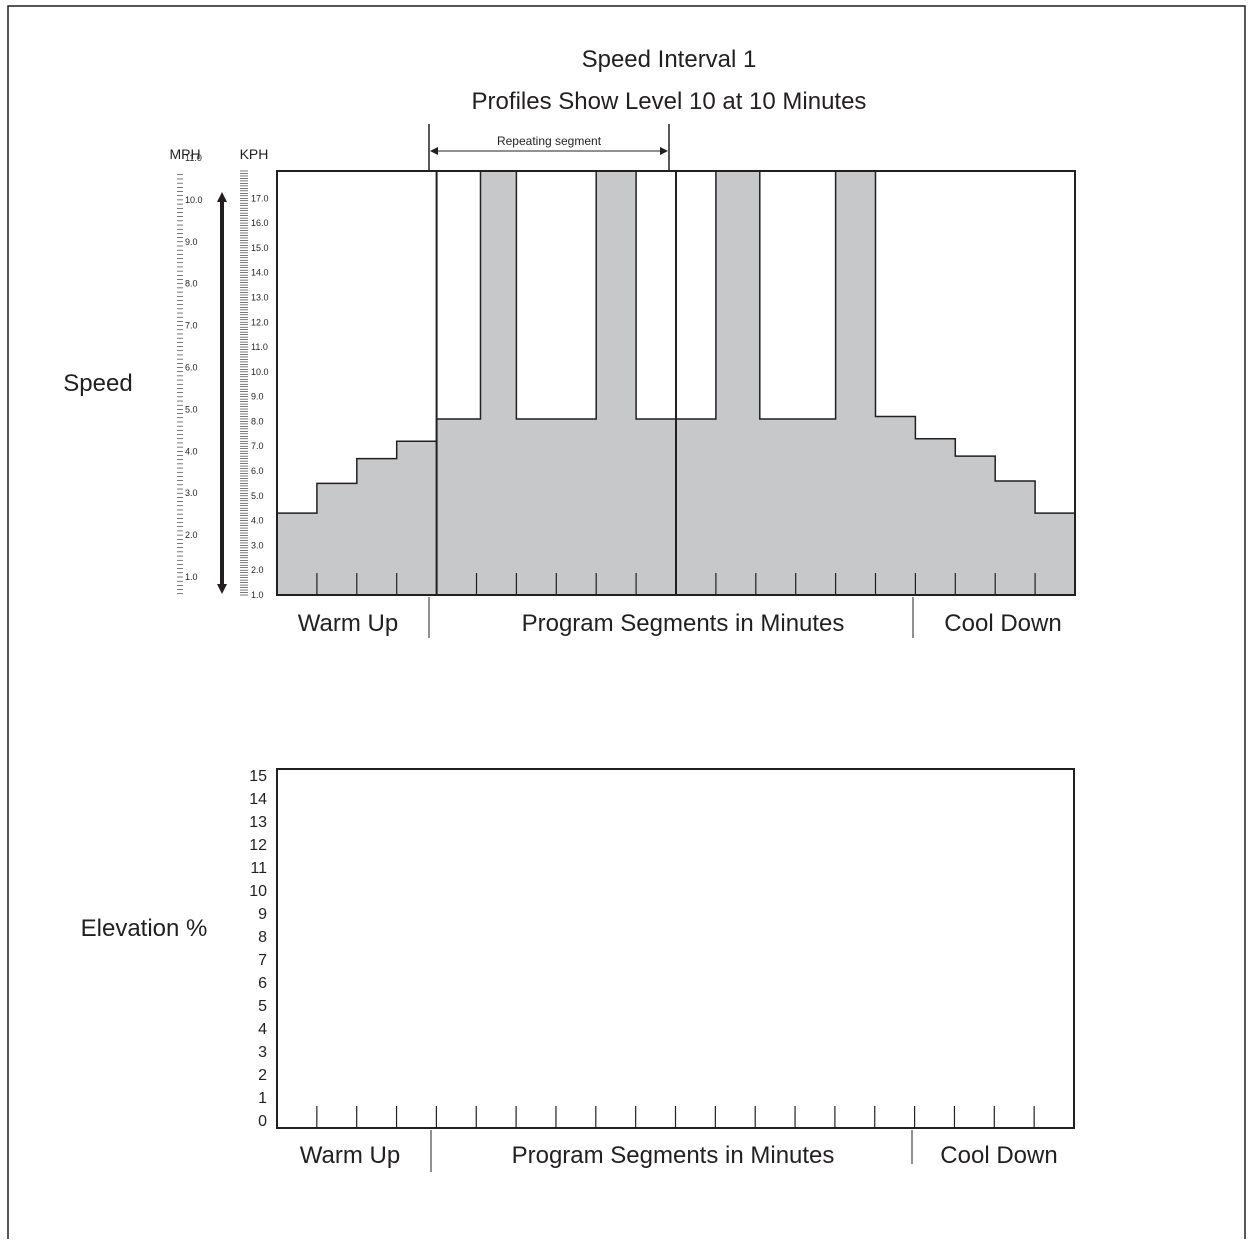 The image size is (1251, 1244). I want to click on mph-tick-label: 8.0, so click(191, 284).